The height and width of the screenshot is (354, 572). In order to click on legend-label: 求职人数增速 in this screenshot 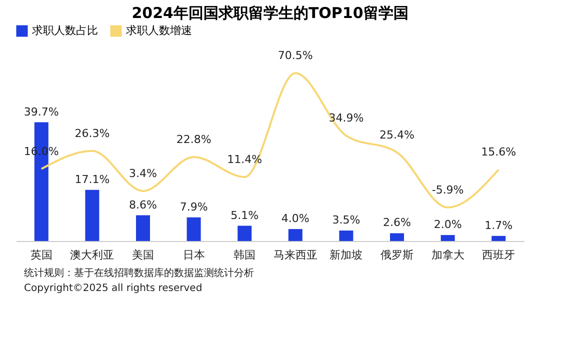, I will do `click(159, 30)`.